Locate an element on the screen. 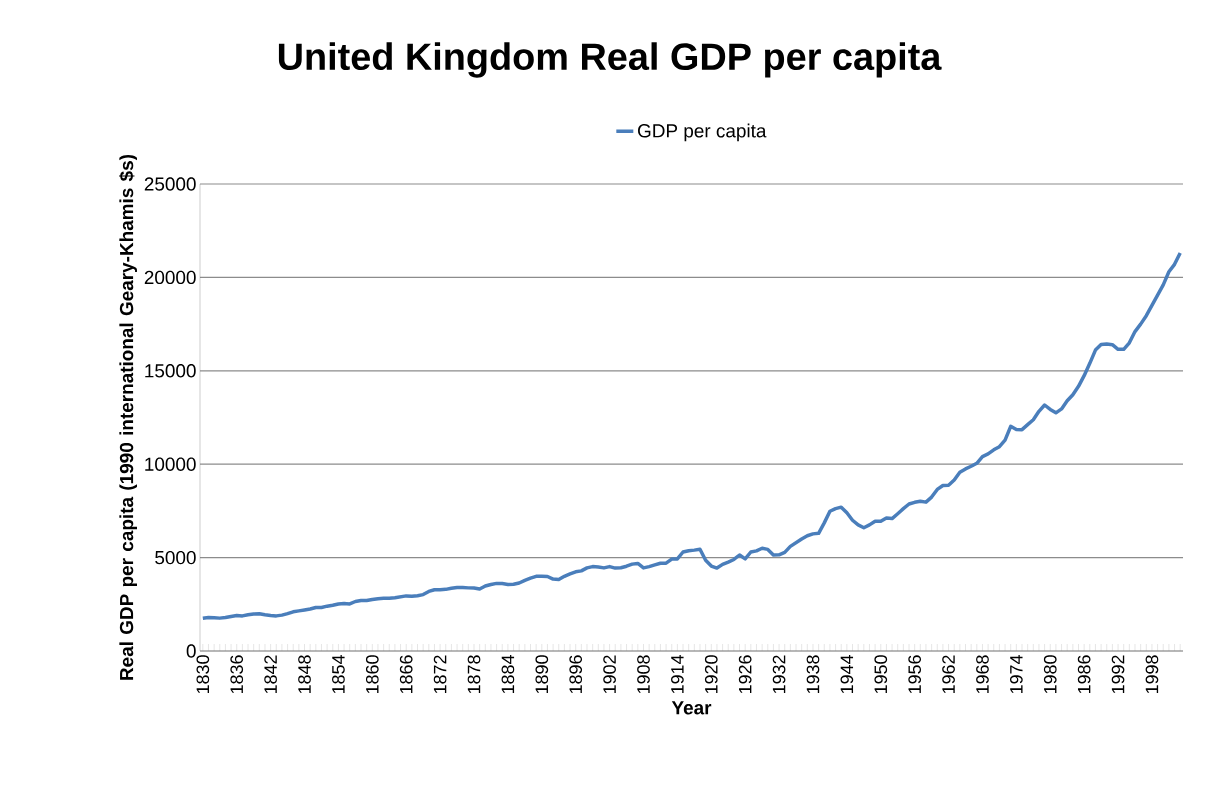 The width and height of the screenshot is (1207, 787). x-tick-label: 1902 is located at coordinates (609, 674).